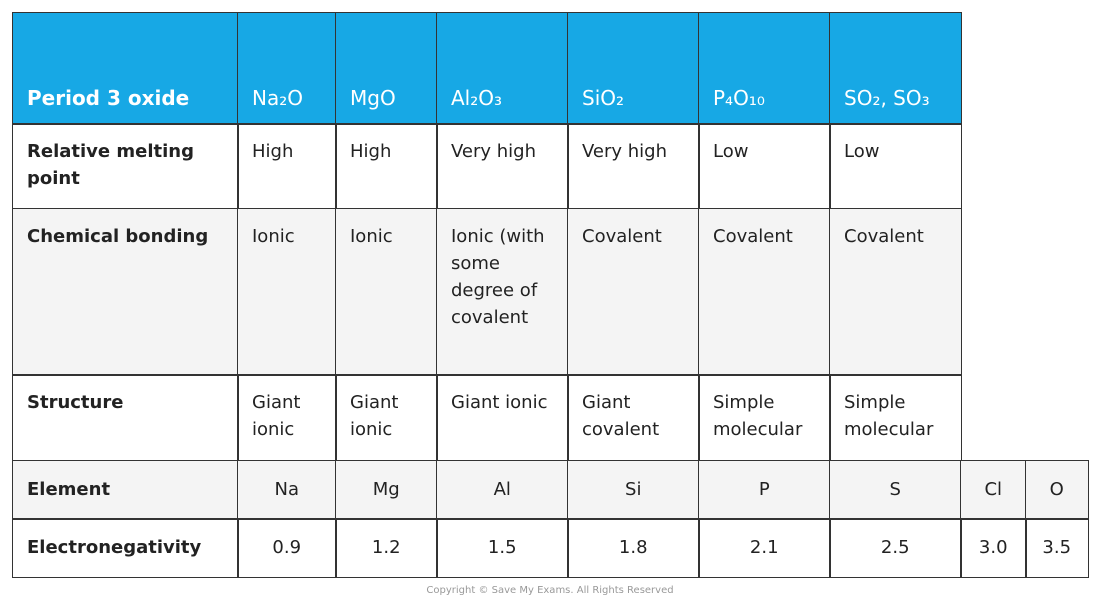 The width and height of the screenshot is (1100, 609). What do you see at coordinates (633, 68) in the screenshot?
I see `header-cell: SiO₂` at bounding box center [633, 68].